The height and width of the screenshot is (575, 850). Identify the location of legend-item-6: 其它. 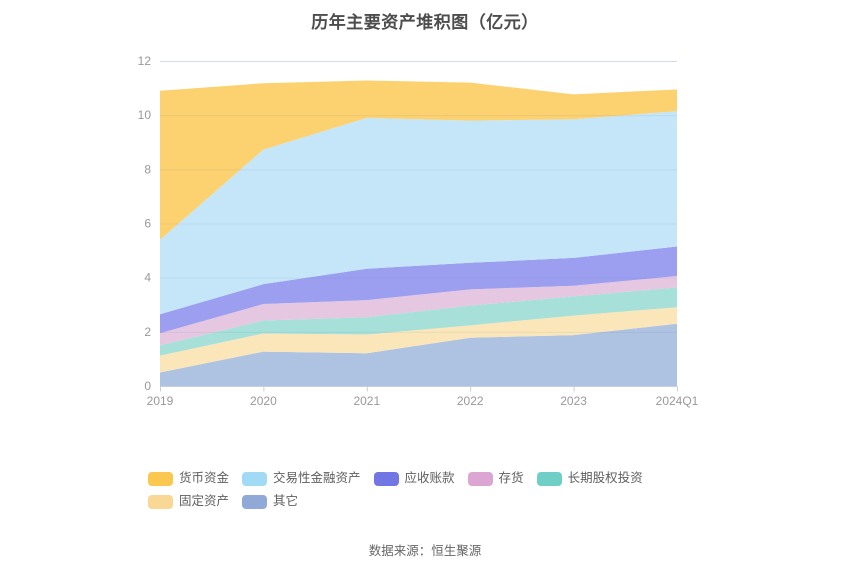
(270, 501).